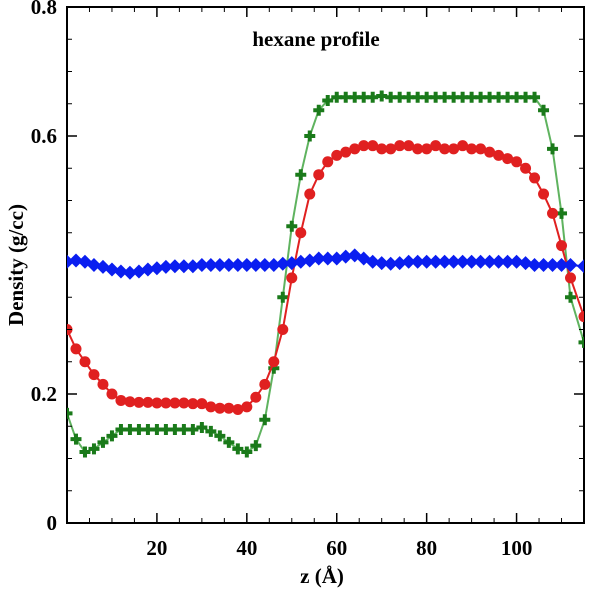  What do you see at coordinates (52, 523) in the screenshot?
I see `y-tick-label: 0` at bounding box center [52, 523].